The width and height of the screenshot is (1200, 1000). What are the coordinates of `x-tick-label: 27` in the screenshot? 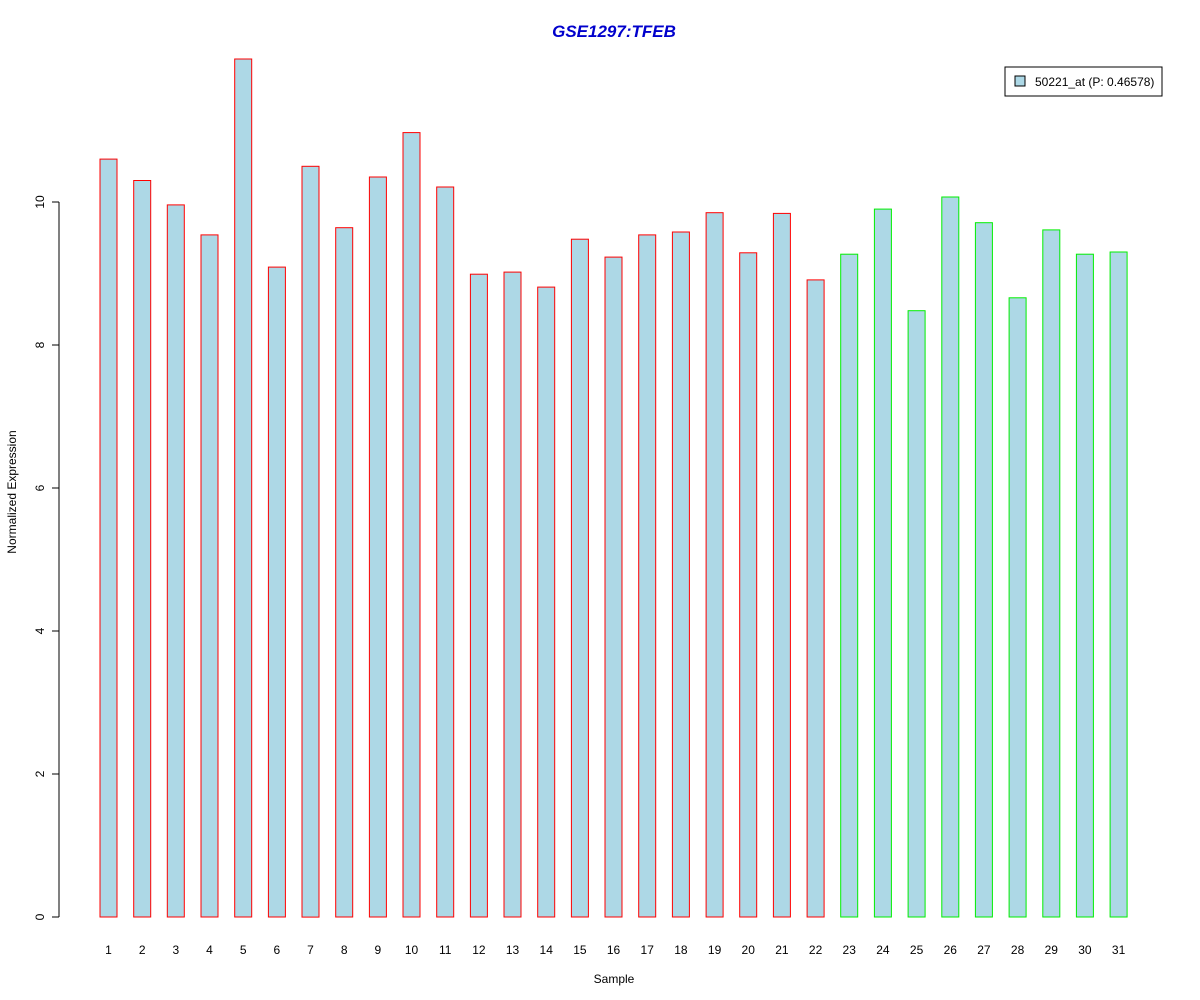 It's located at (984, 950).